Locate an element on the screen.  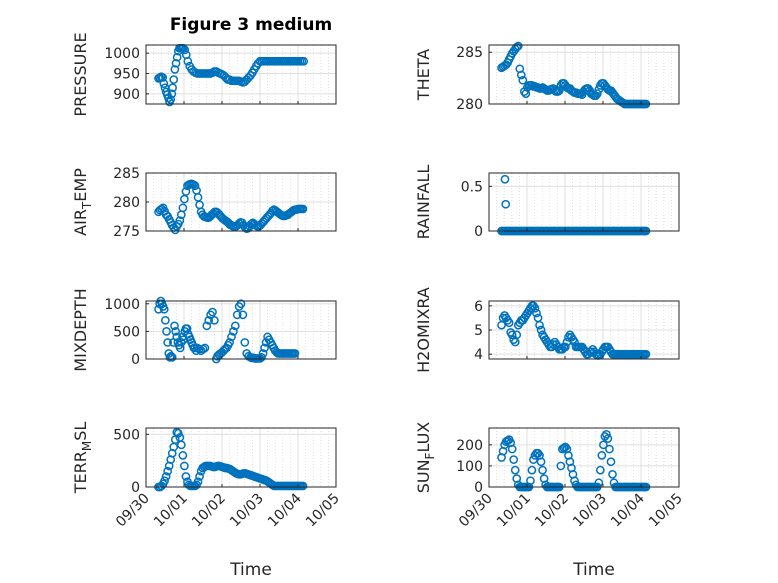
y-axis-label-main: PRESSURE is located at coordinates (80, 74).